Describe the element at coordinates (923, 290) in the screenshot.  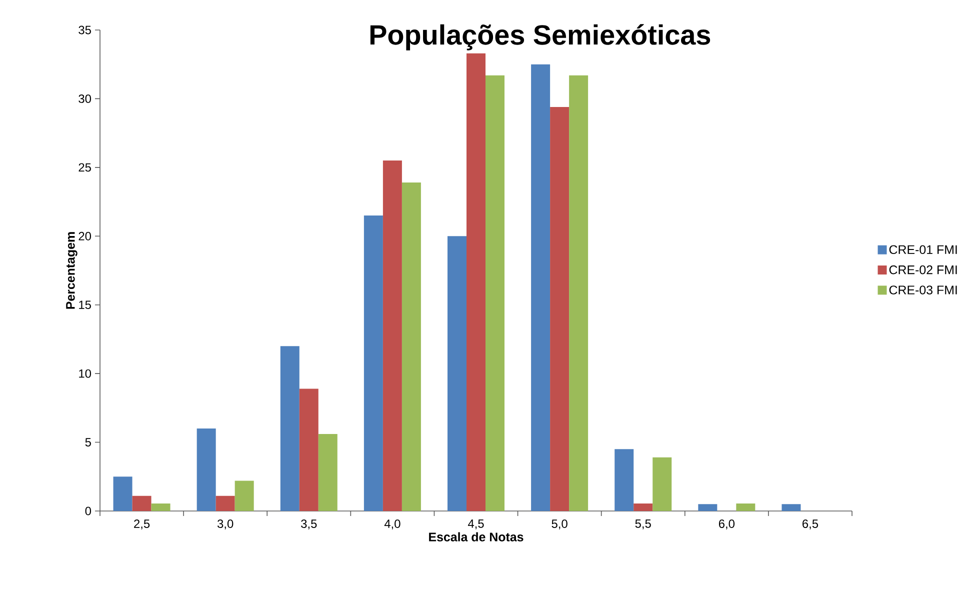
I see `legend-label: CRE-03 FMI` at that location.